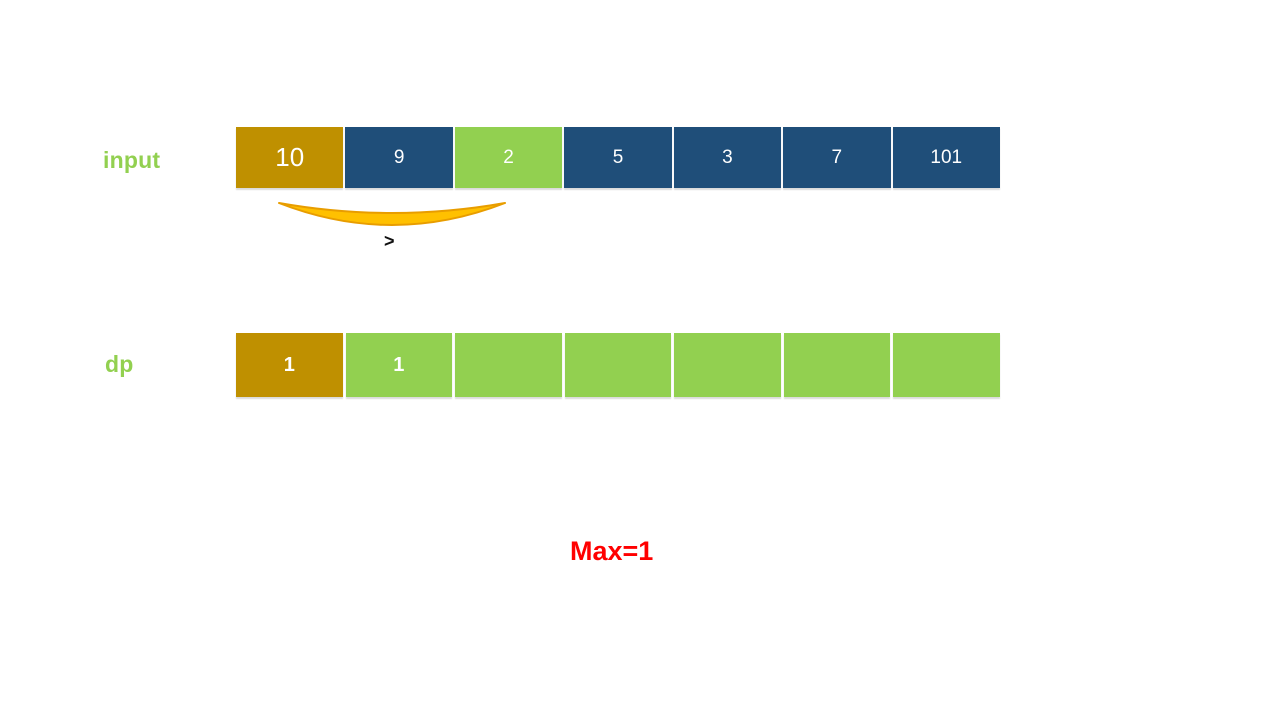  I want to click on input-array-row: 10 9 2 5 3 7 101, so click(618, 157).